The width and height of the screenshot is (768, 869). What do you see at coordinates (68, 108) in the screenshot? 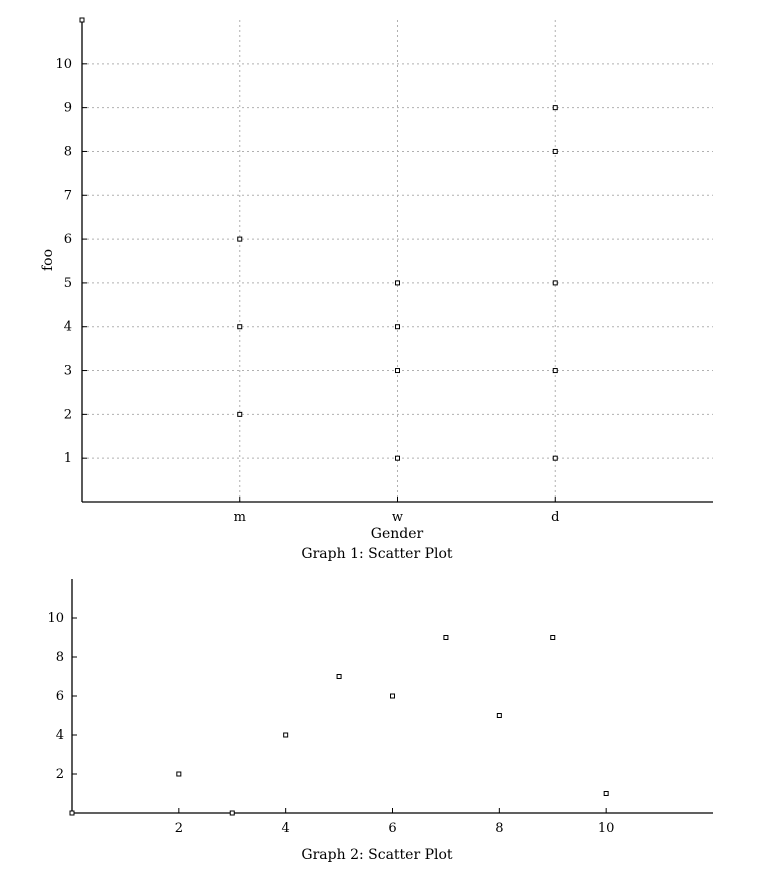
I see `y-tick-label: 9` at bounding box center [68, 108].